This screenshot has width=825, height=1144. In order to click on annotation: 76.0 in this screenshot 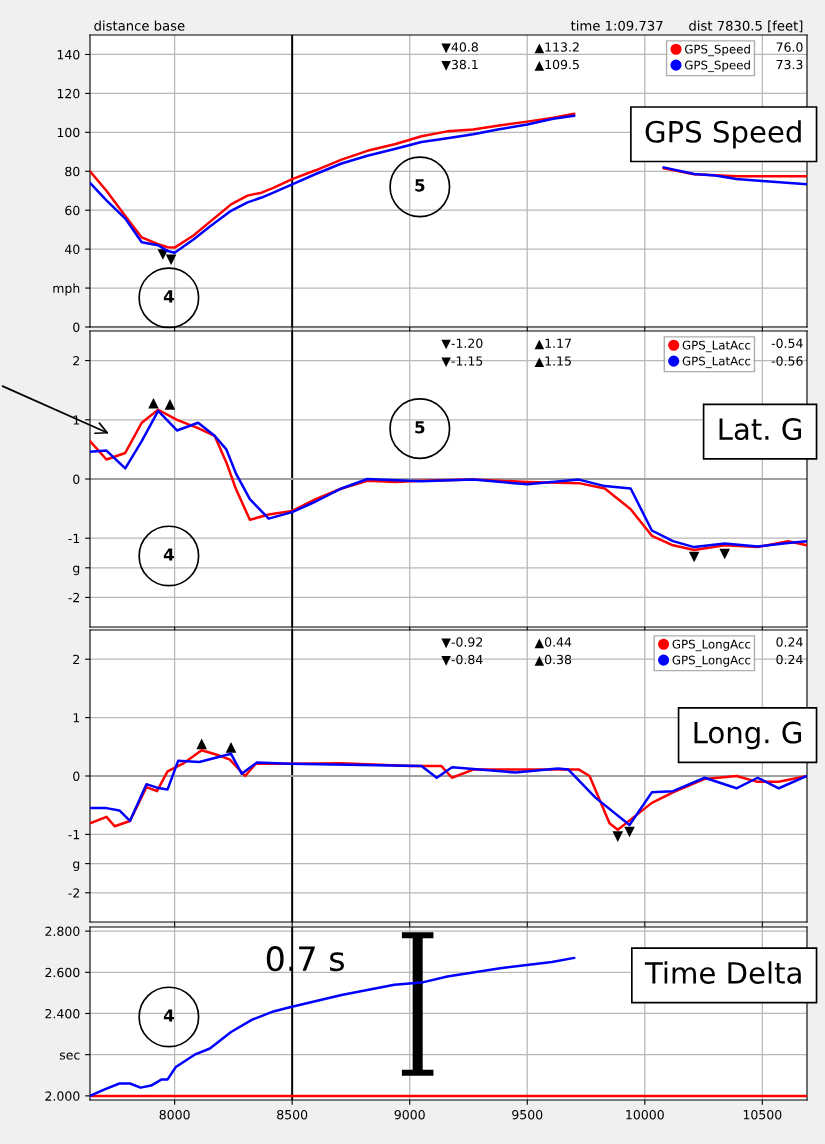, I will do `click(789, 47)`.